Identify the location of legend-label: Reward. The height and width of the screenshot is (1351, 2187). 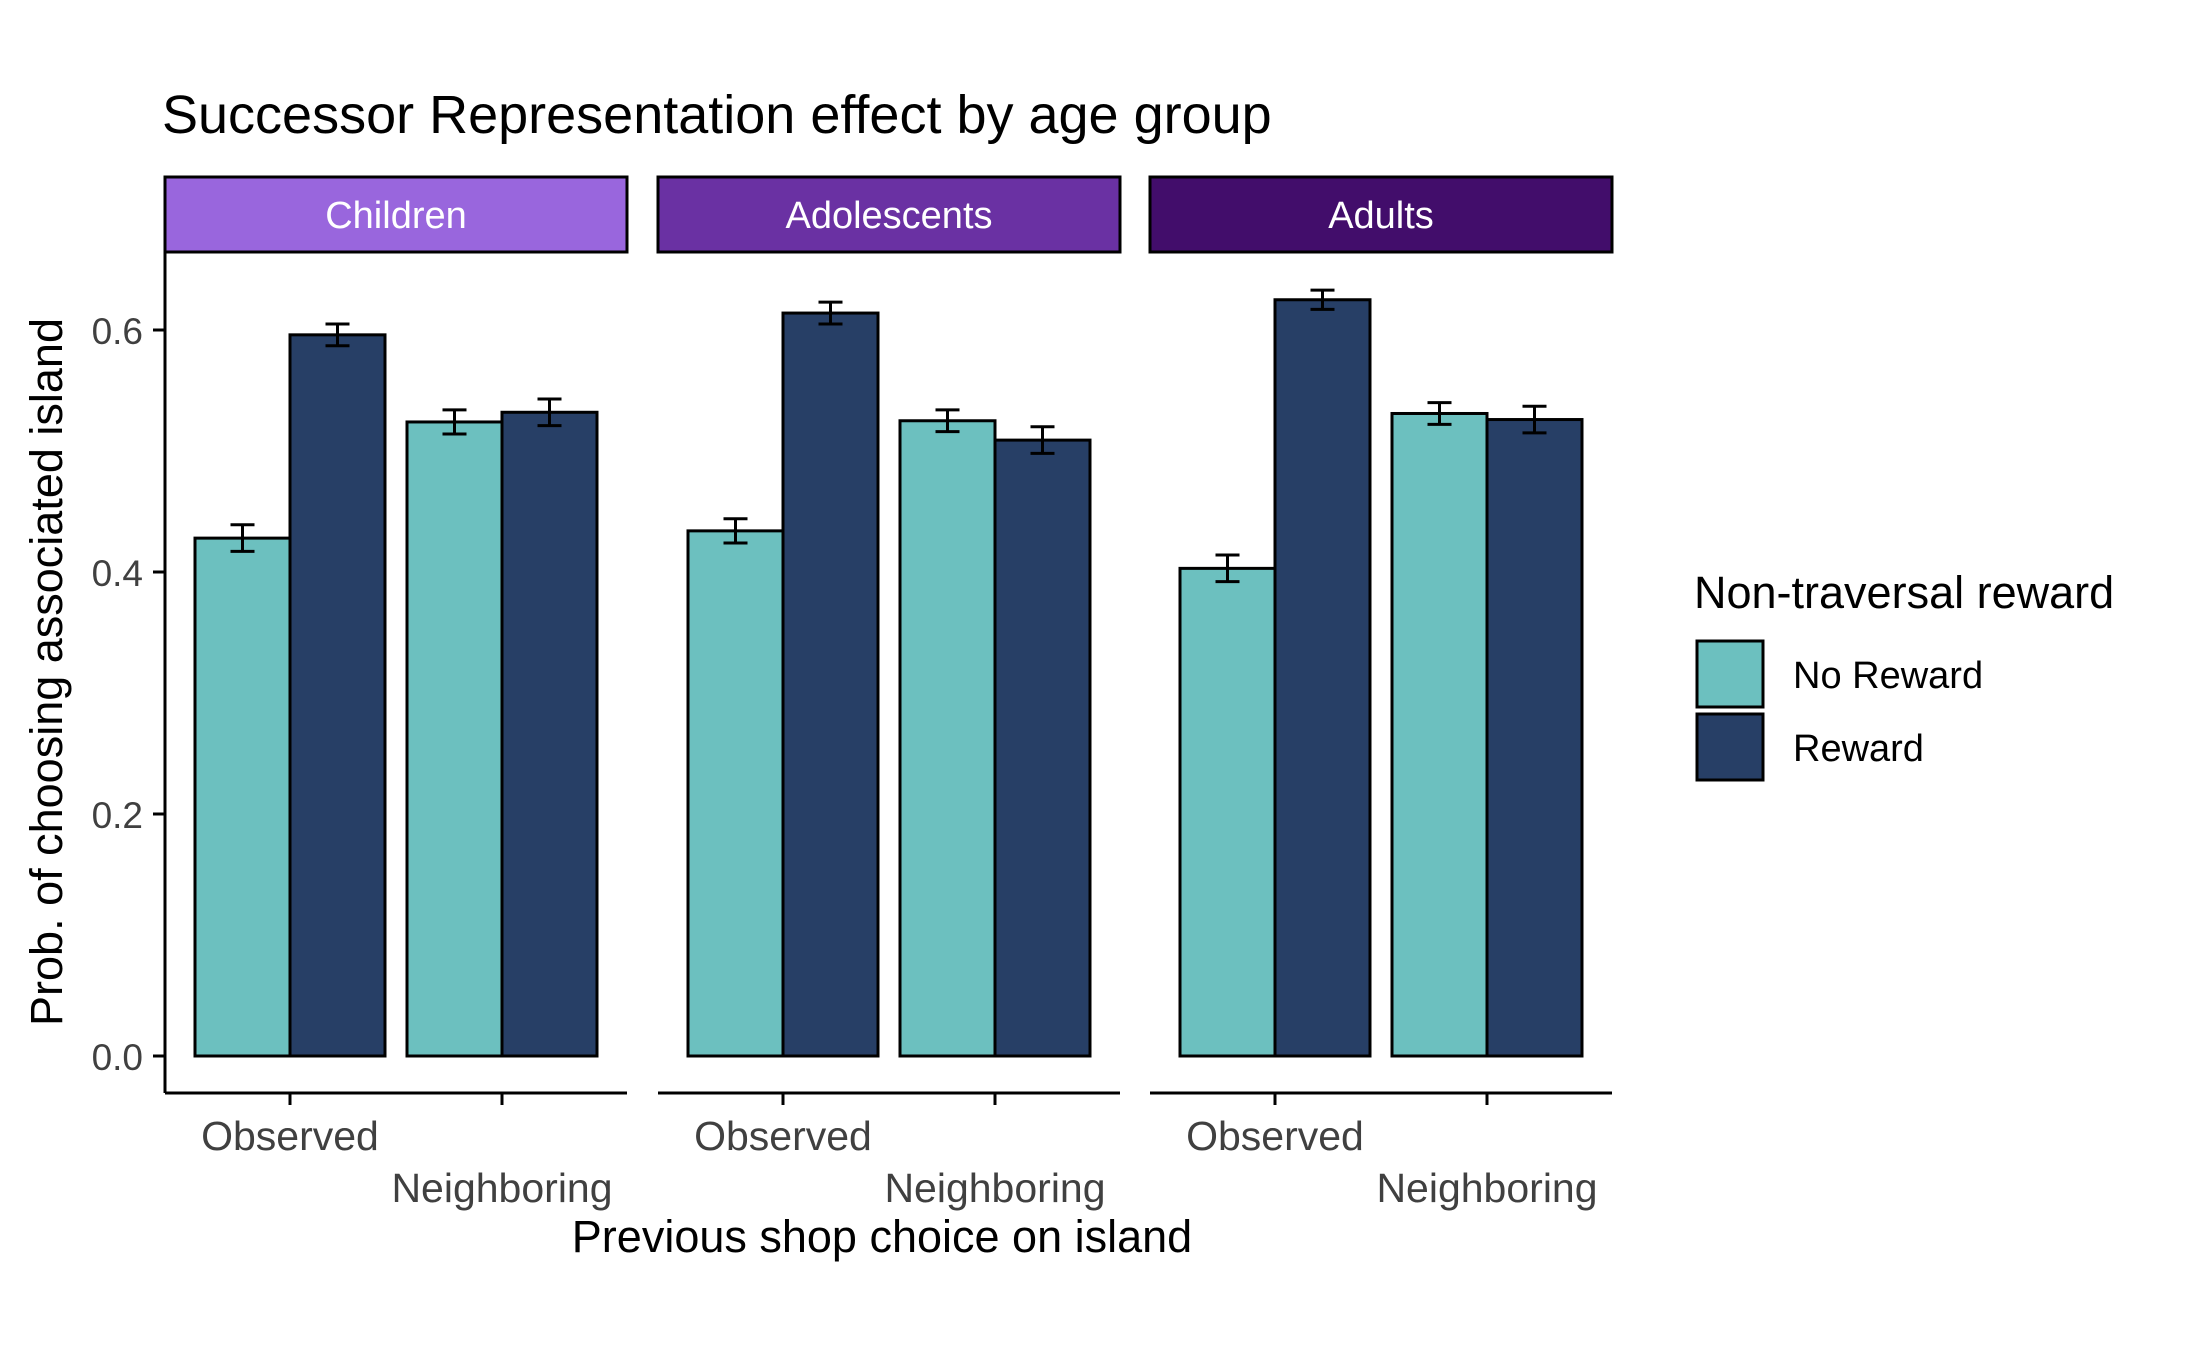
(1858, 749).